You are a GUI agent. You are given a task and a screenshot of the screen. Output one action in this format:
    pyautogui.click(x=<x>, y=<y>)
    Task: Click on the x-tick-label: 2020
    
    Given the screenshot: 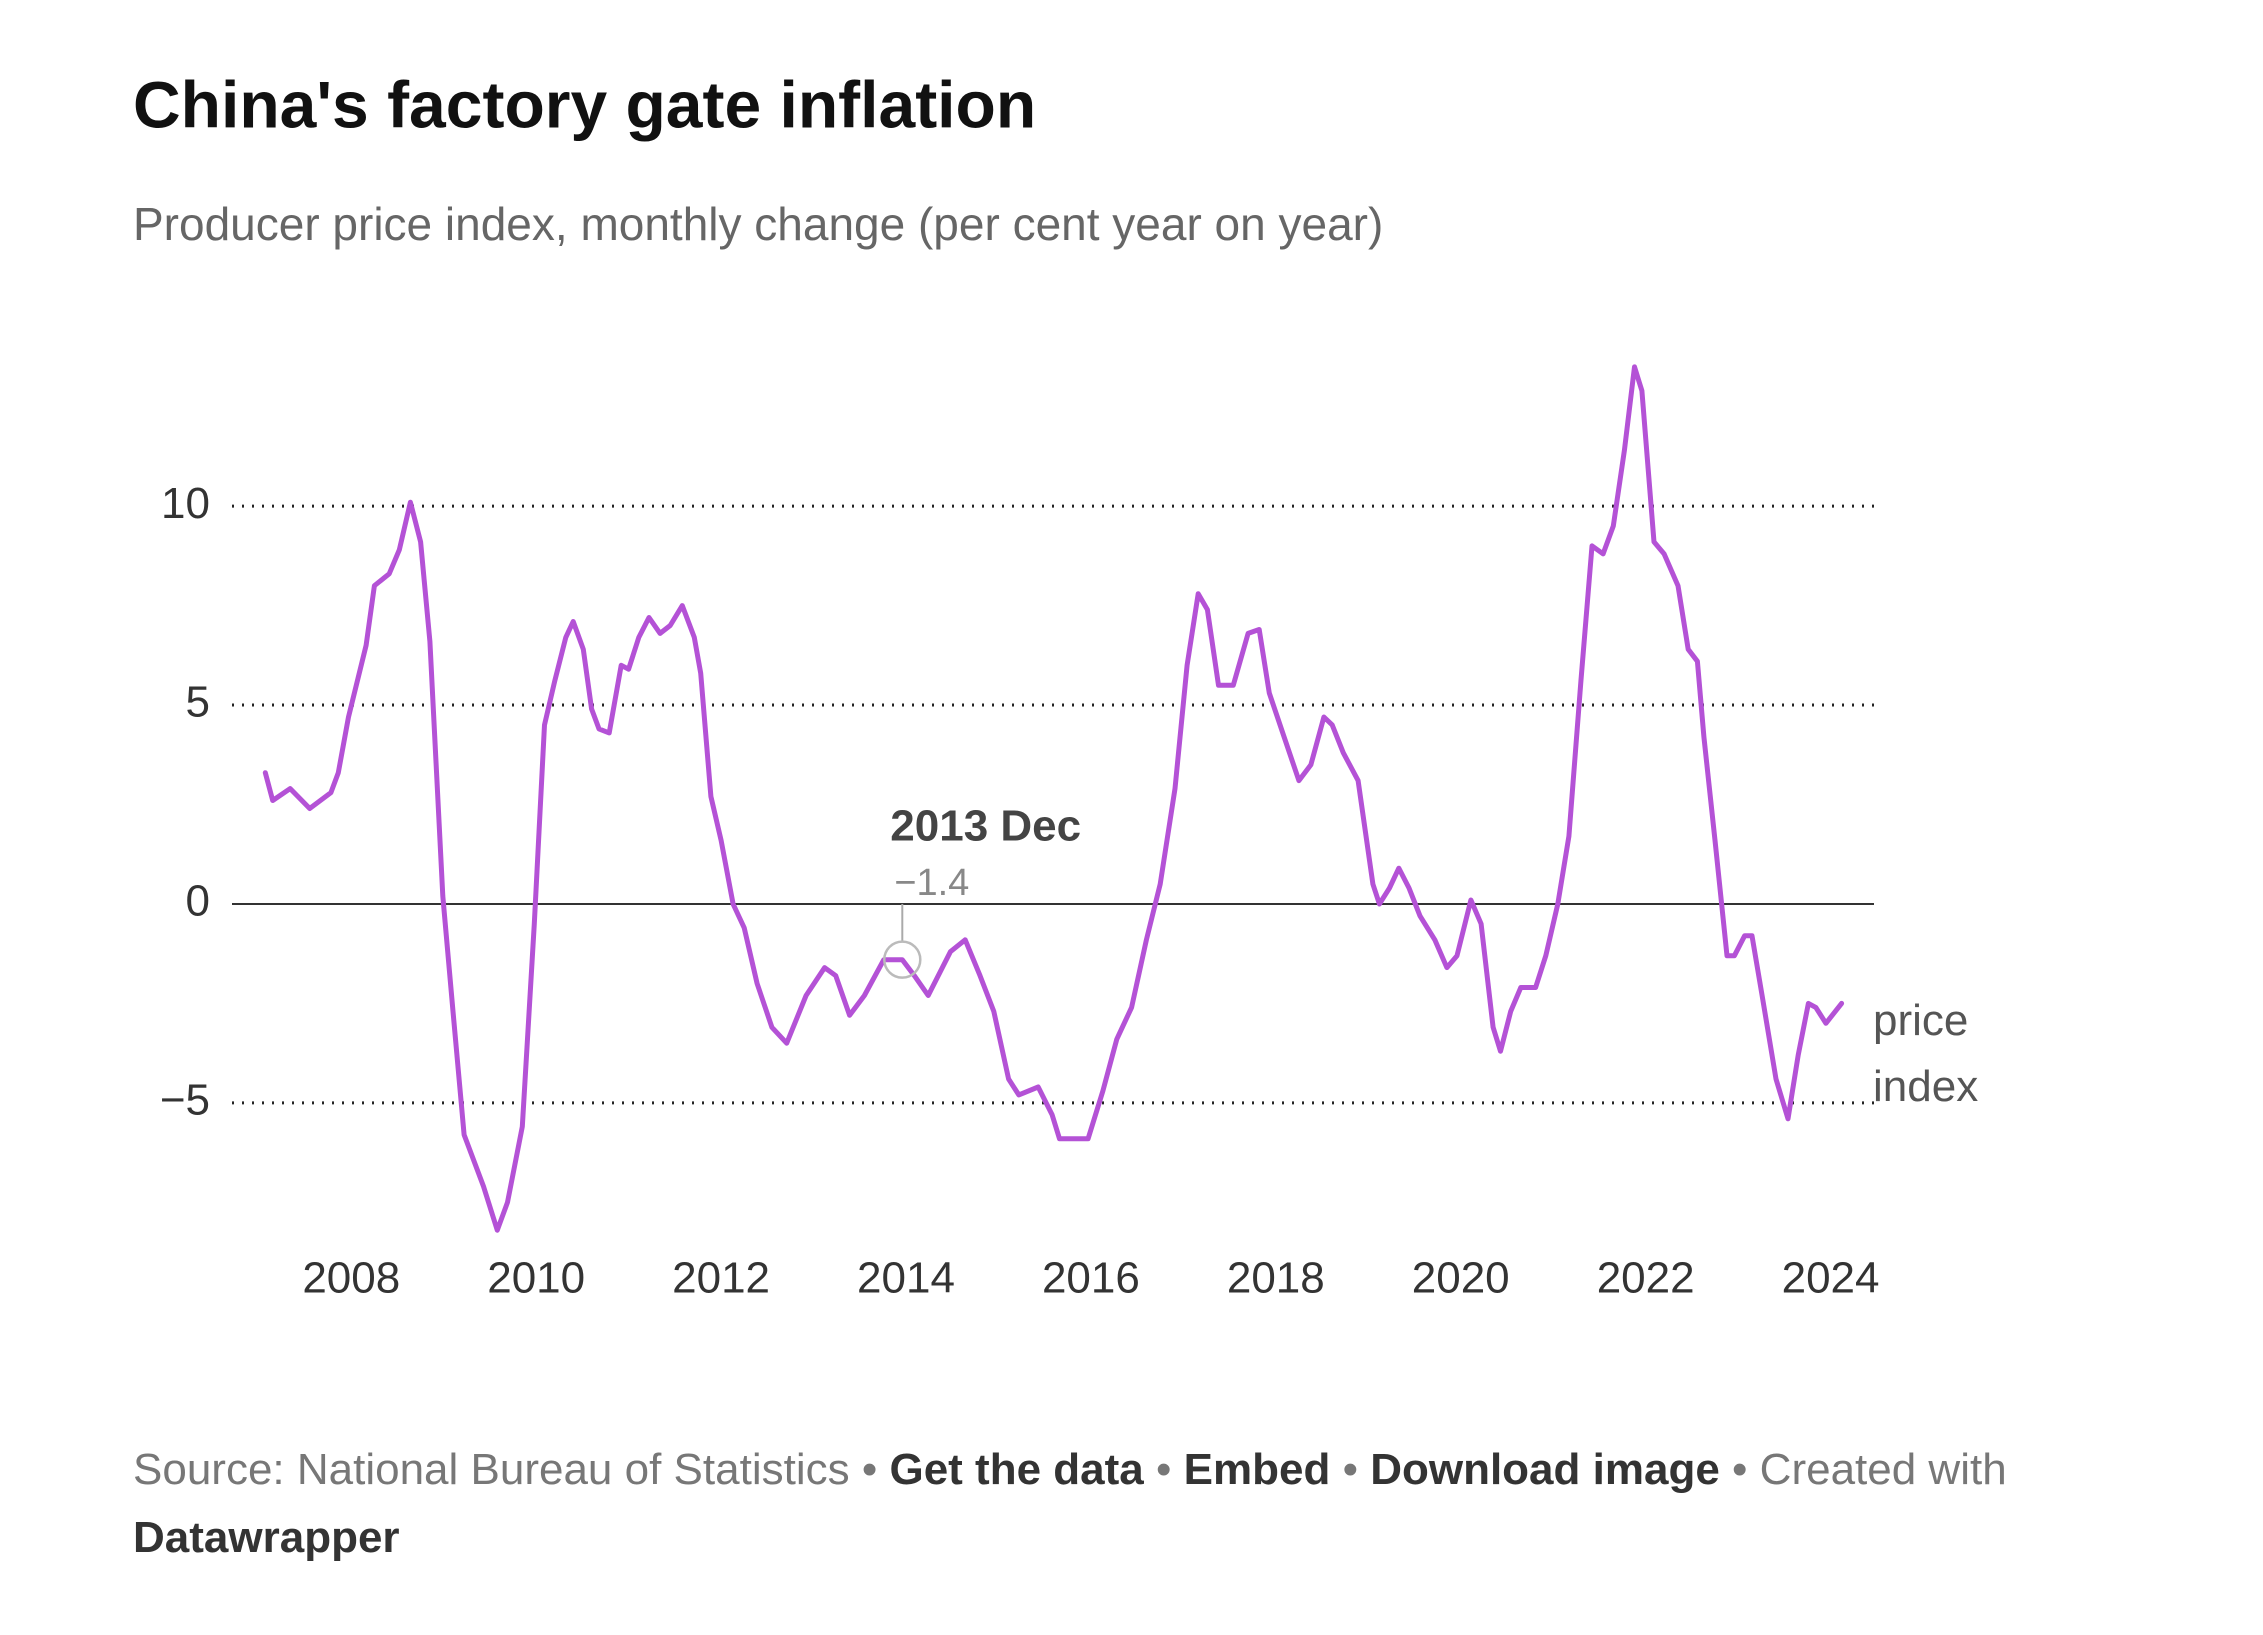 What is the action you would take?
    pyautogui.click(x=1461, y=1278)
    